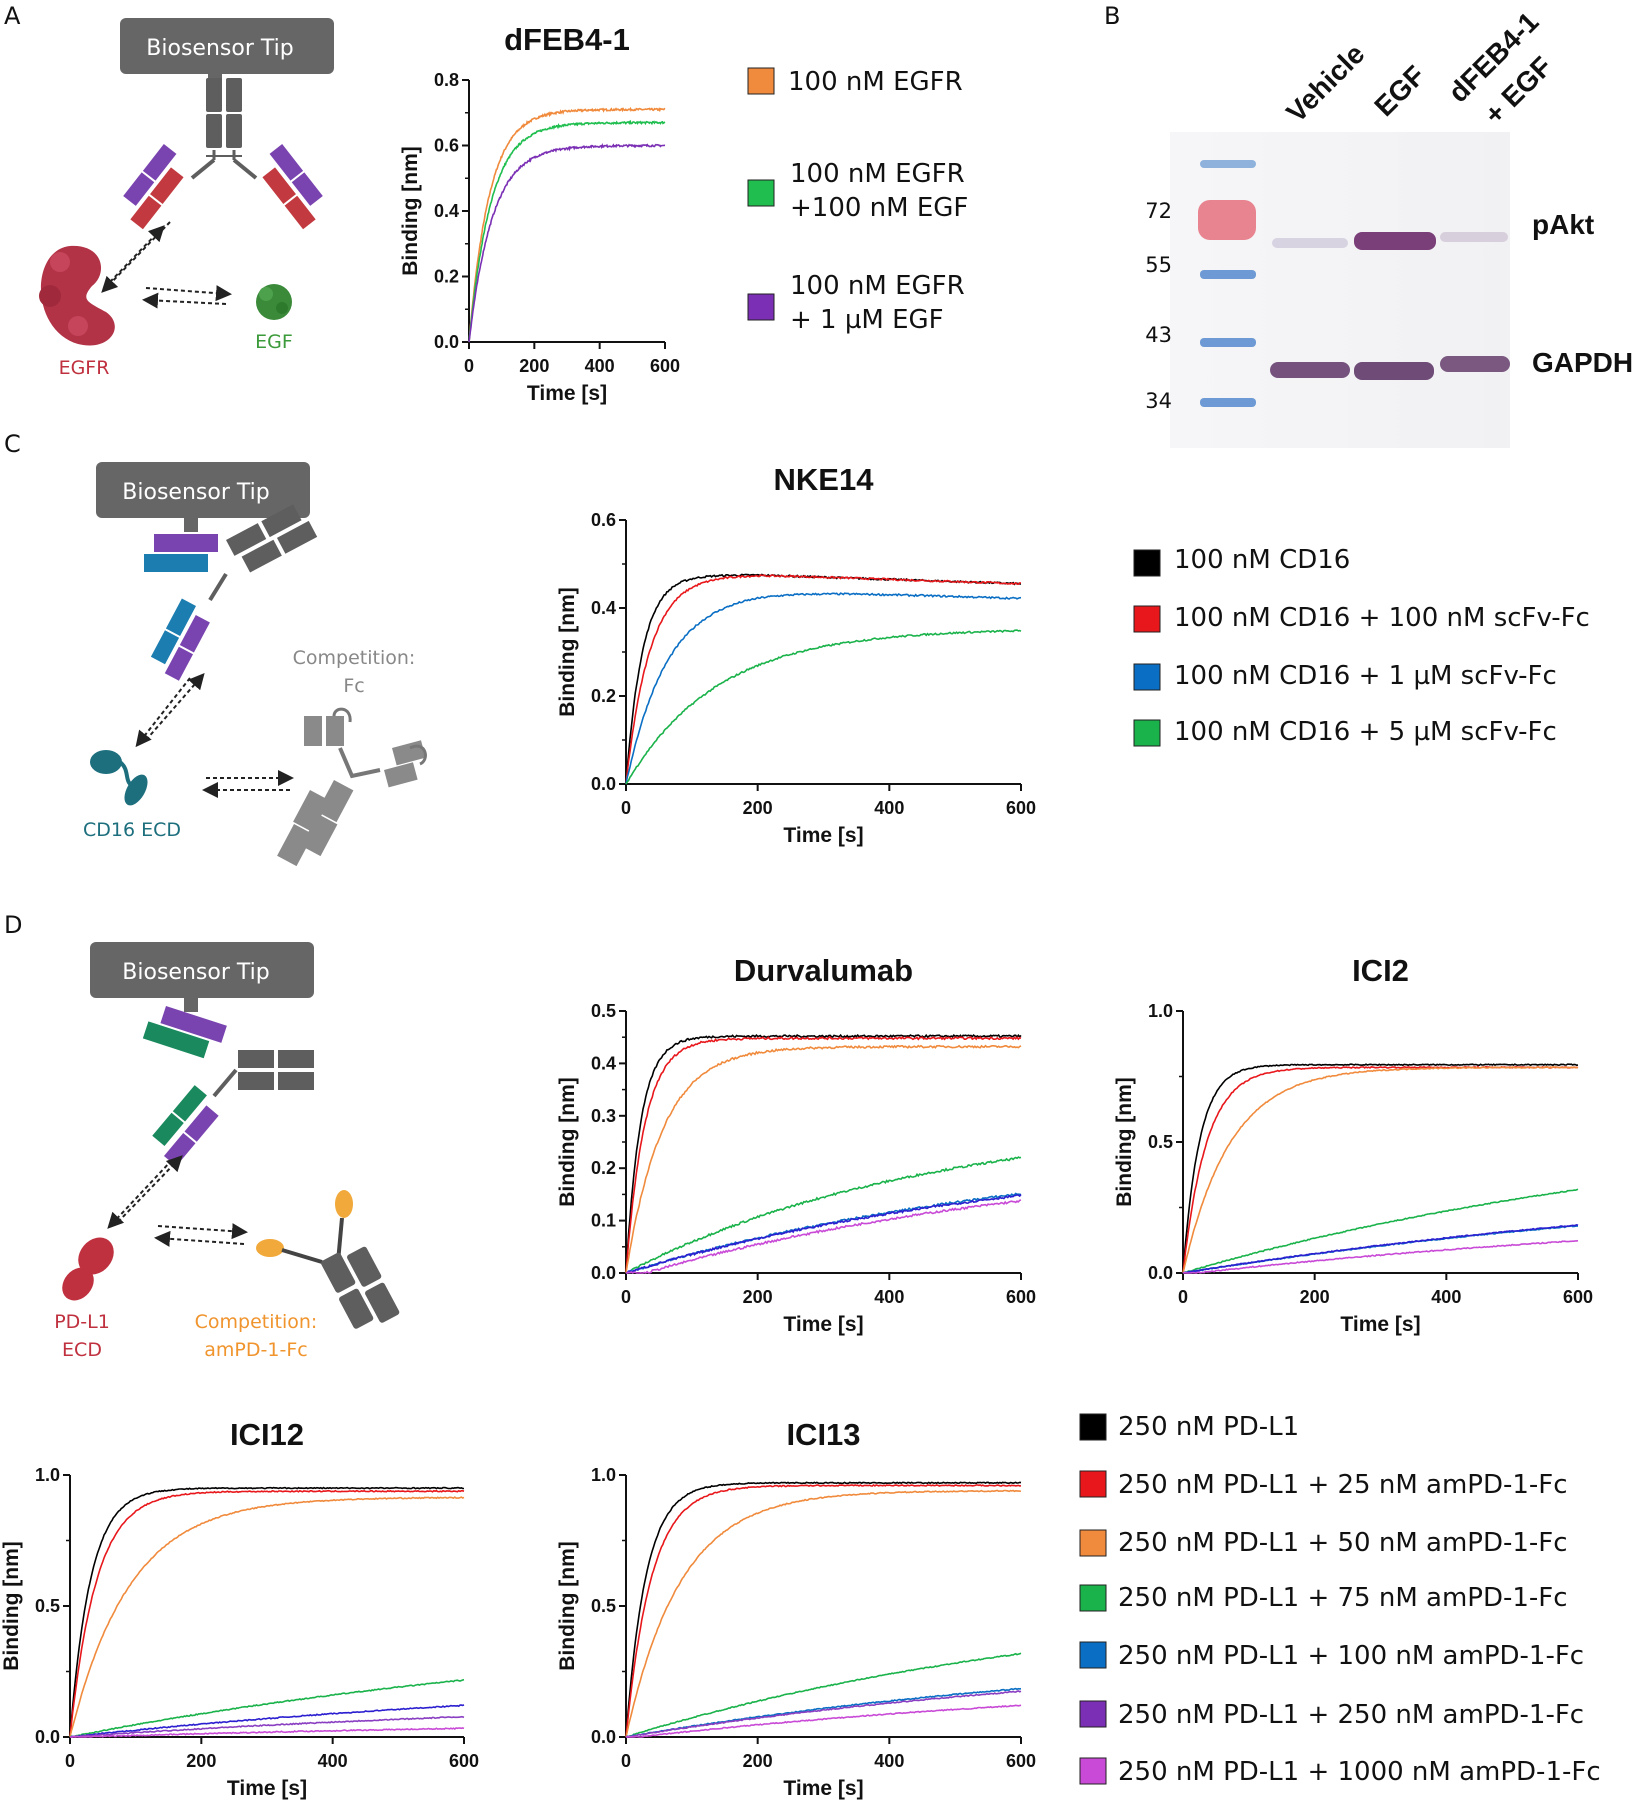 This screenshot has width=1640, height=1809. I want to click on band-gapdh-vehicle, so click(1310, 370).